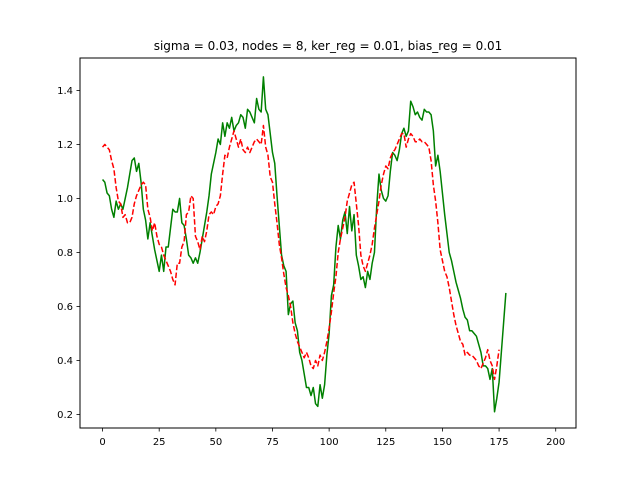 Image resolution: width=640 pixels, height=480 pixels. Describe the element at coordinates (65, 91) in the screenshot. I see `y-tick-label: 1.4` at that location.